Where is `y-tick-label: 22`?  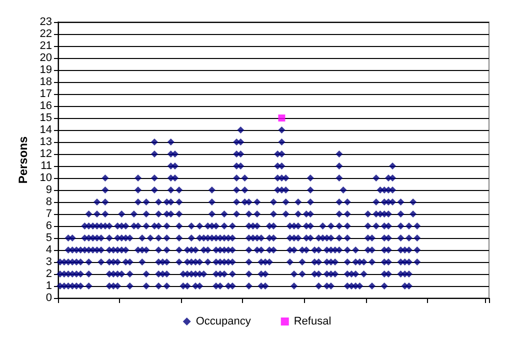
y-tick-label: 22 is located at coordinates (46, 34).